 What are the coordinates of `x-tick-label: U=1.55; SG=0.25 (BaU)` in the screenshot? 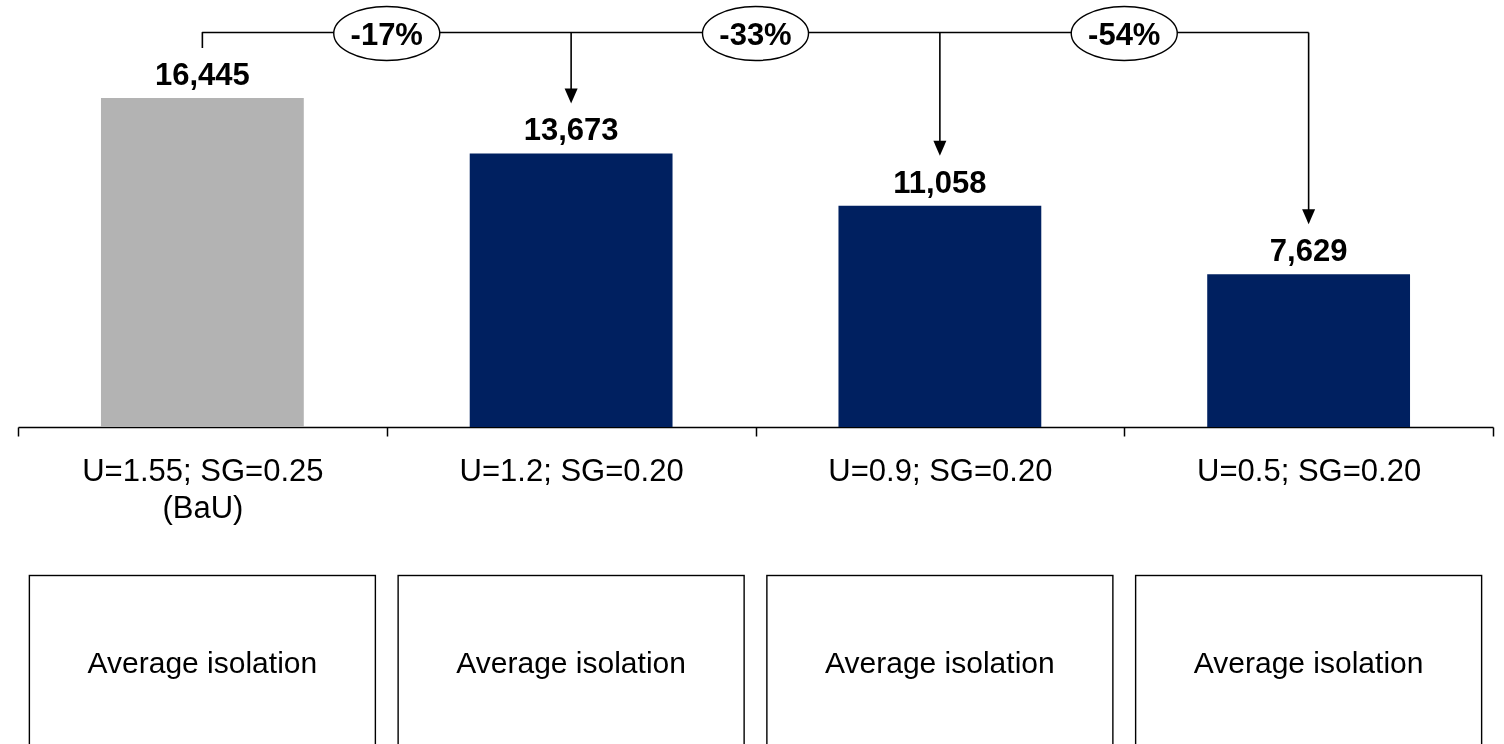 It's located at (203, 488).